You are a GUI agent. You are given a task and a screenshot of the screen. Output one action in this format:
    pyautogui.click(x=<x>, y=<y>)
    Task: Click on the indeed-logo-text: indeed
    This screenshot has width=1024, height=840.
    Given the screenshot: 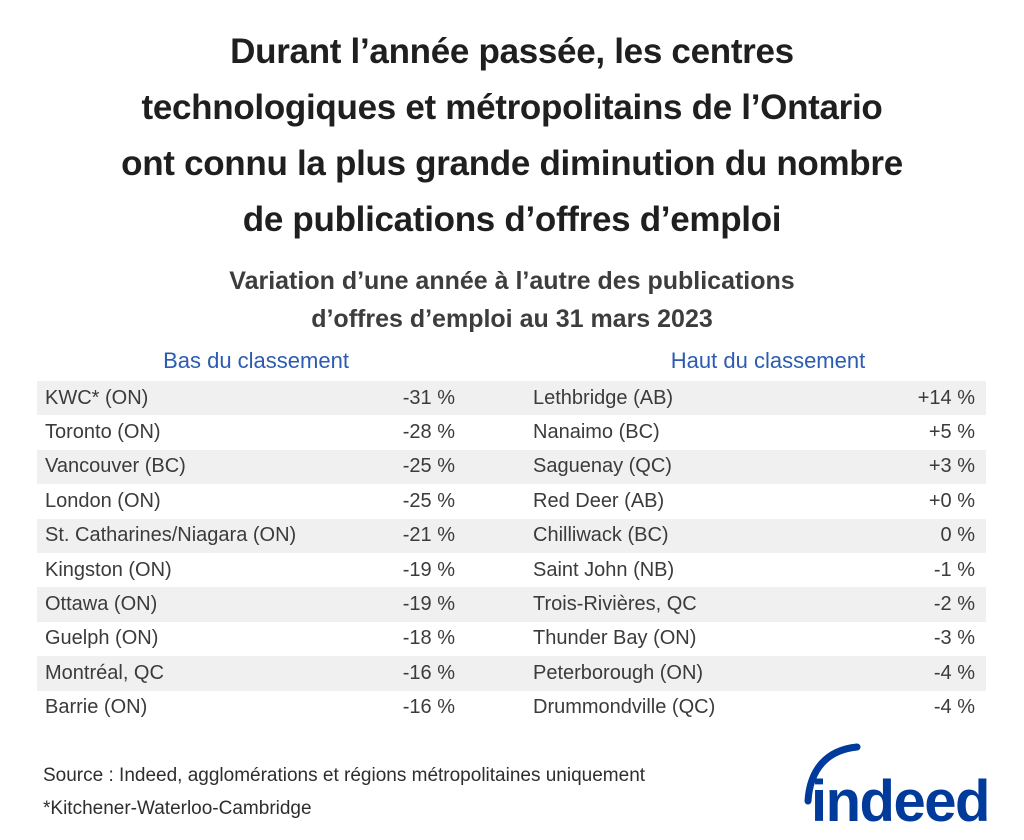 What is the action you would take?
    pyautogui.click(x=900, y=801)
    